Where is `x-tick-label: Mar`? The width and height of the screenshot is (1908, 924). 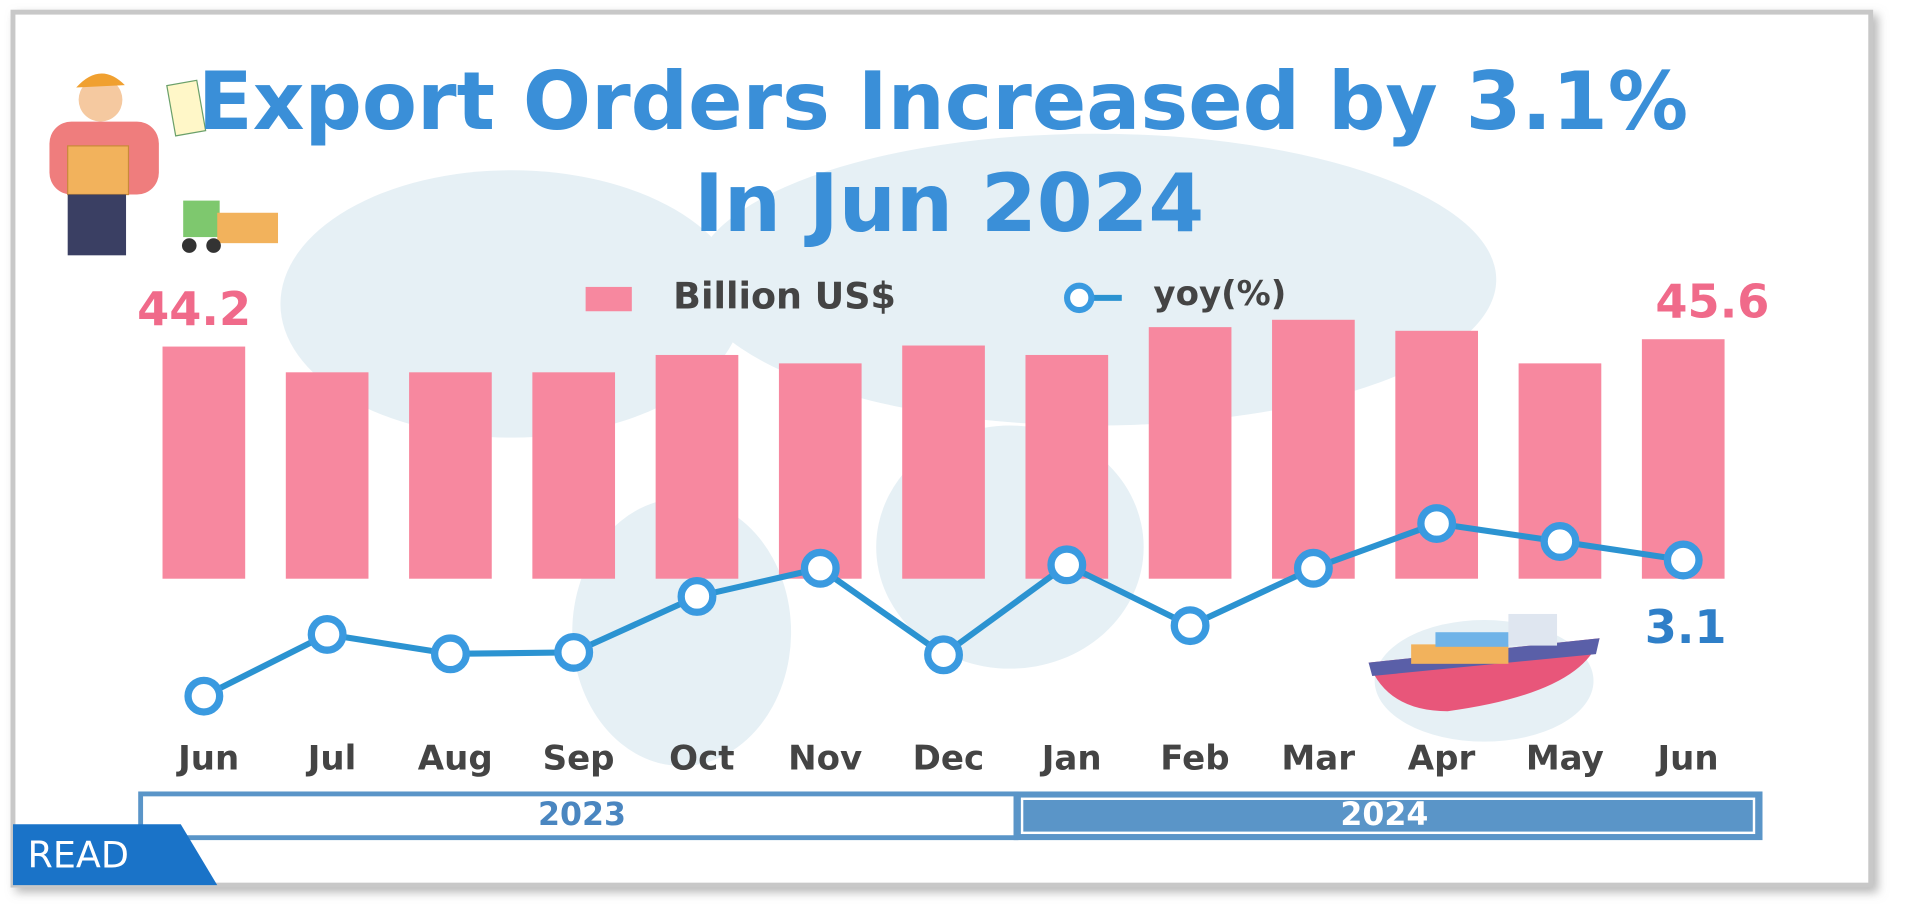 x-tick-label: Mar is located at coordinates (1318, 758).